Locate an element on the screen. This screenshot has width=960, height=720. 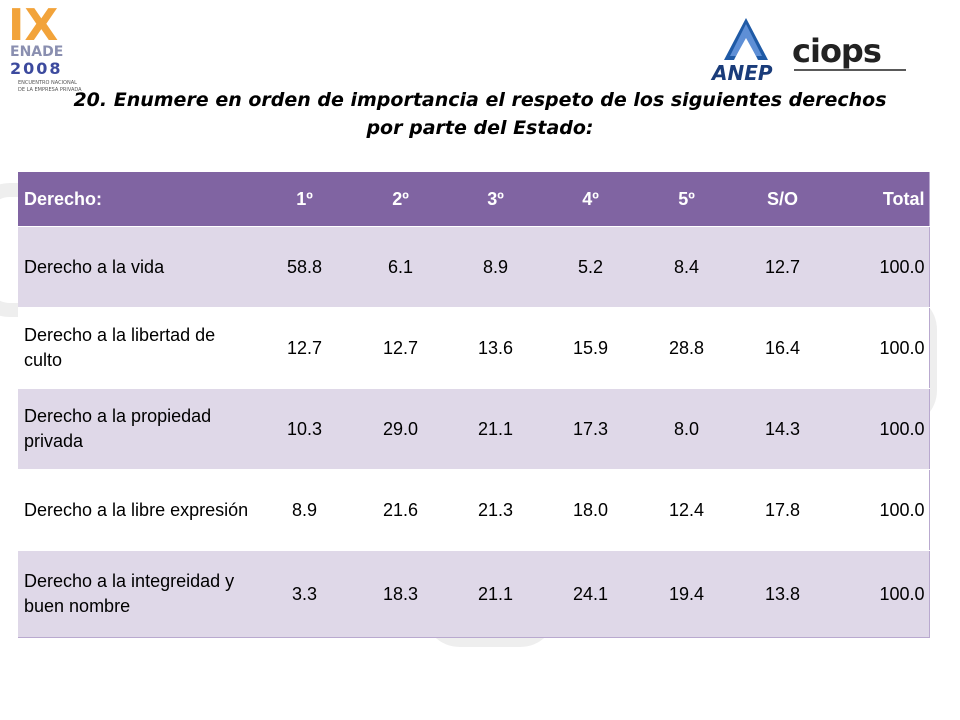
cell-3: 8.9 is located at coordinates (495, 267).